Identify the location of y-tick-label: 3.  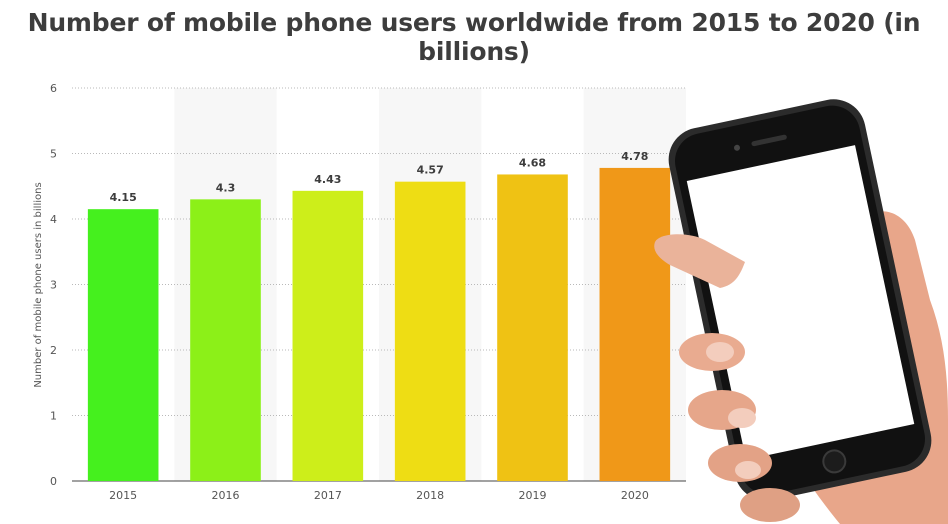
(53, 285).